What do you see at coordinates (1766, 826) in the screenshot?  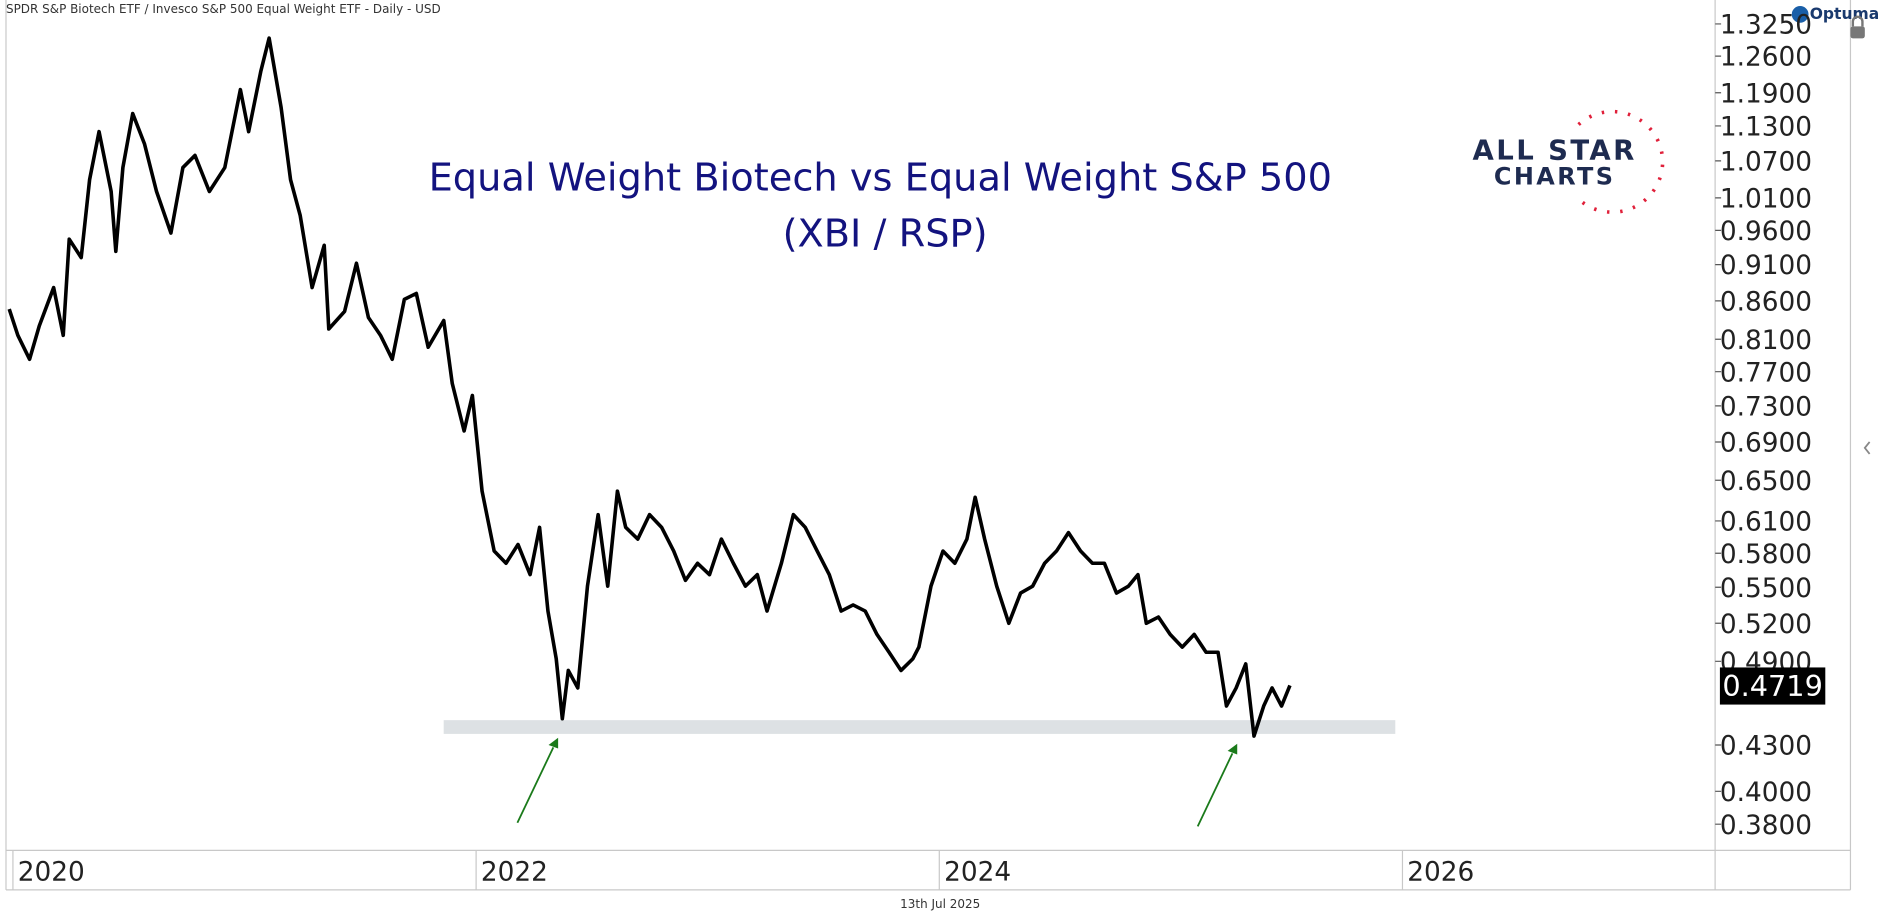 I see `y-tick-label: 0.3800` at bounding box center [1766, 826].